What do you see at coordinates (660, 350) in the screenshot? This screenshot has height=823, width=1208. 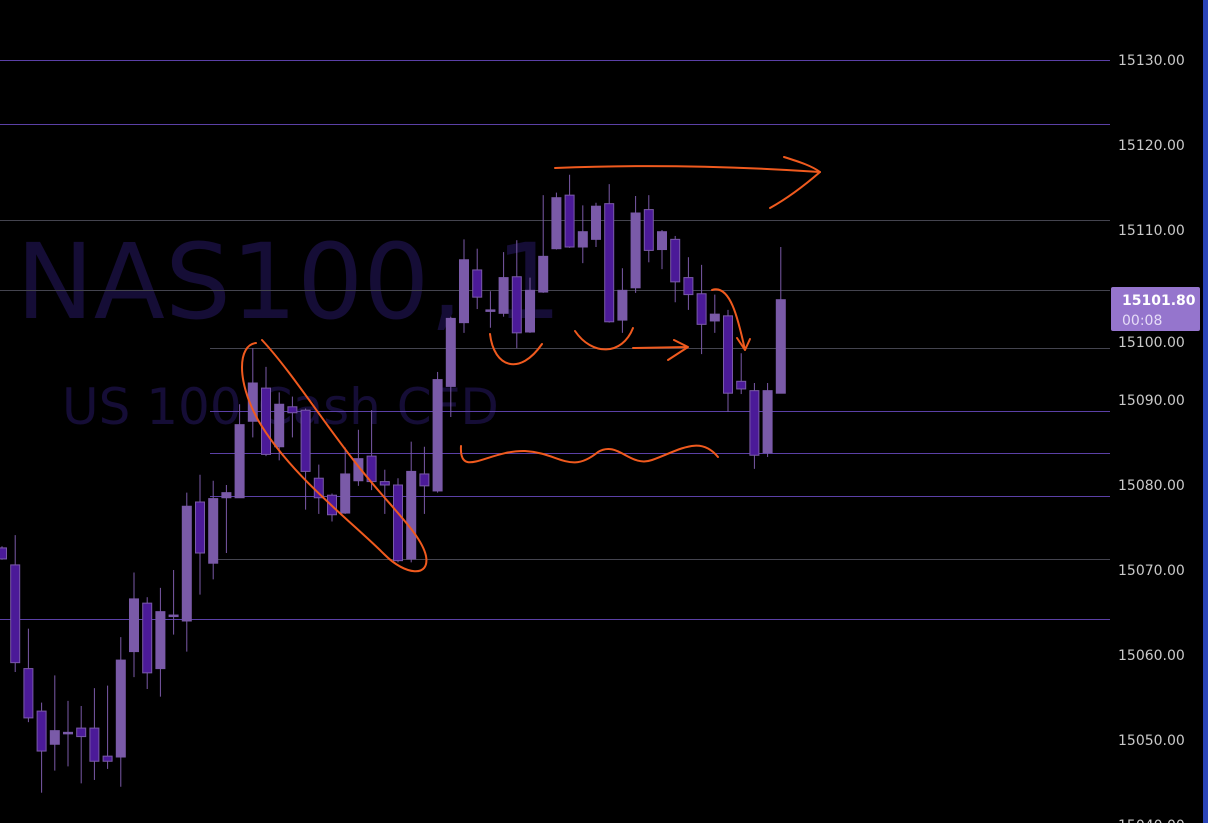 I see `annotation-arrow-small` at bounding box center [660, 350].